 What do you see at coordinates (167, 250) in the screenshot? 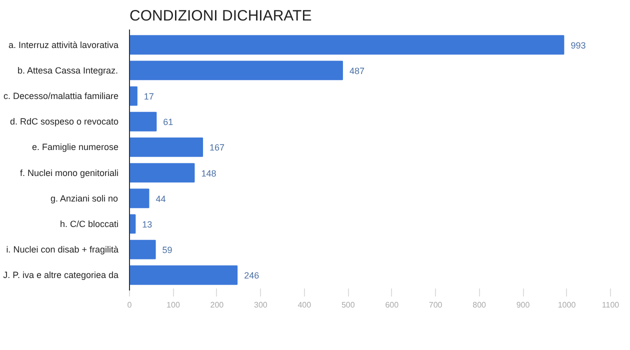
I see `data-label: 59` at bounding box center [167, 250].